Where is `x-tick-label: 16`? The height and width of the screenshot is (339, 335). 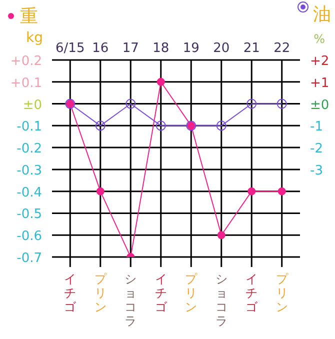
x-tick-label: 16 is located at coordinates (100, 48).